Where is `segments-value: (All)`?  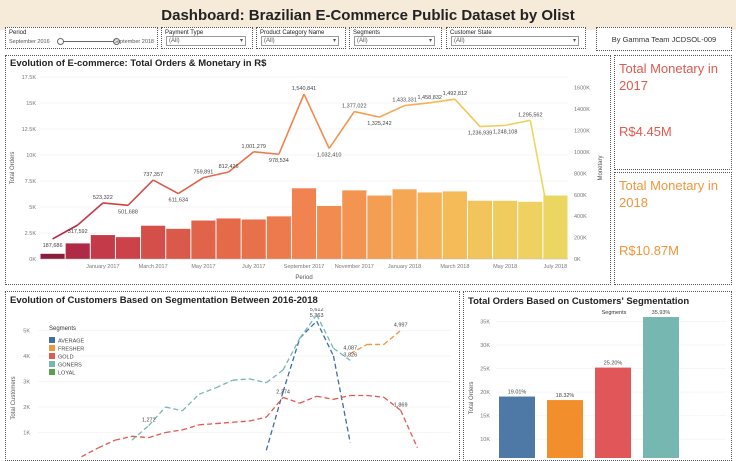
segments-value: (All) is located at coordinates (362, 41).